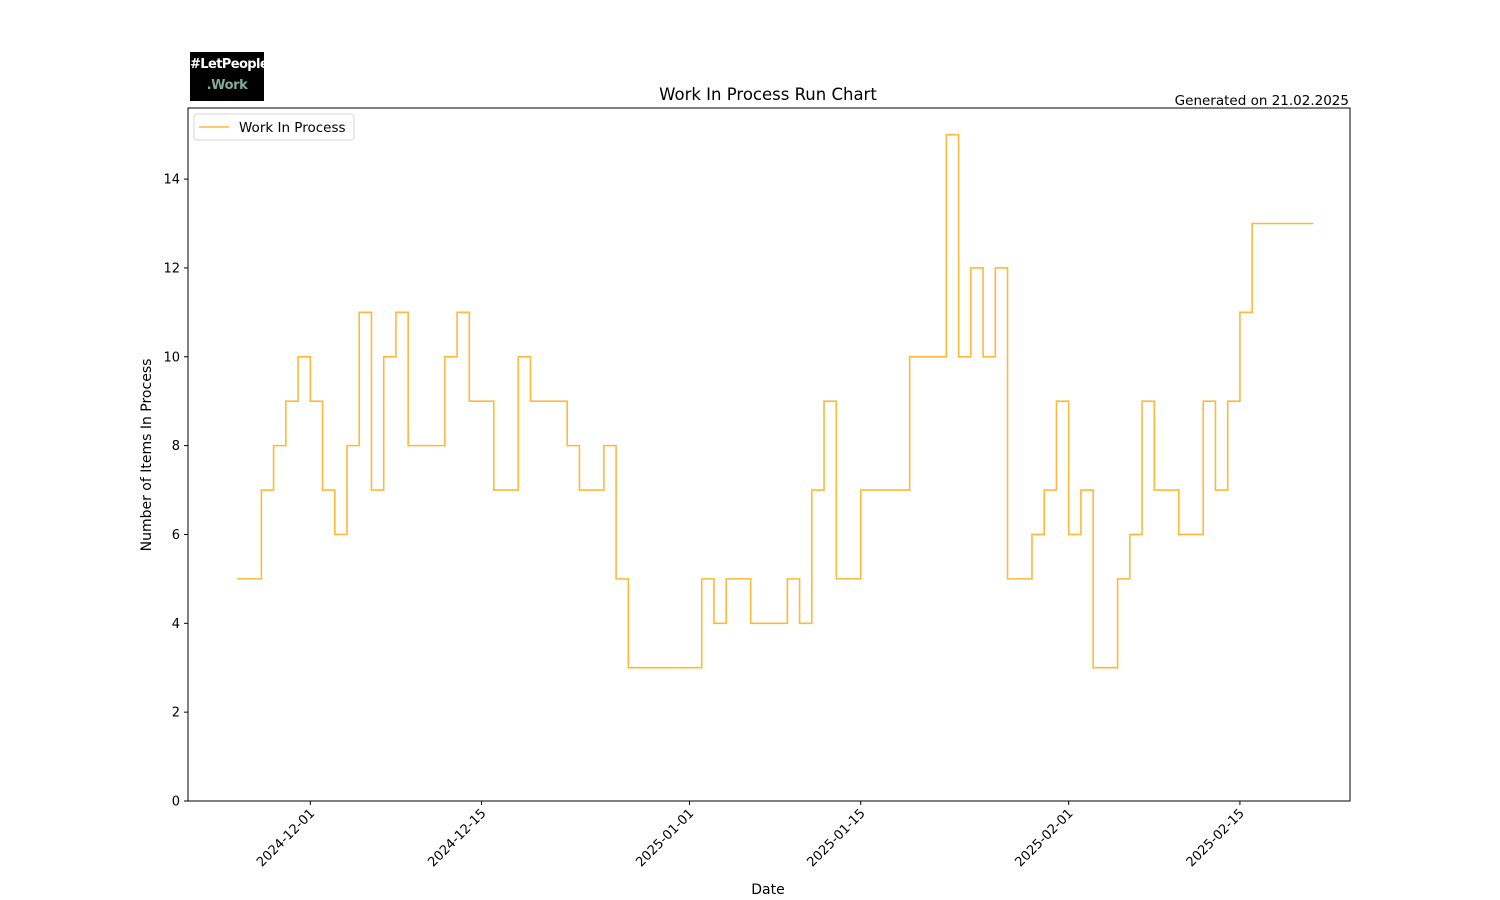  Describe the element at coordinates (227, 85) in the screenshot. I see `logo-line-2: .Work` at that location.